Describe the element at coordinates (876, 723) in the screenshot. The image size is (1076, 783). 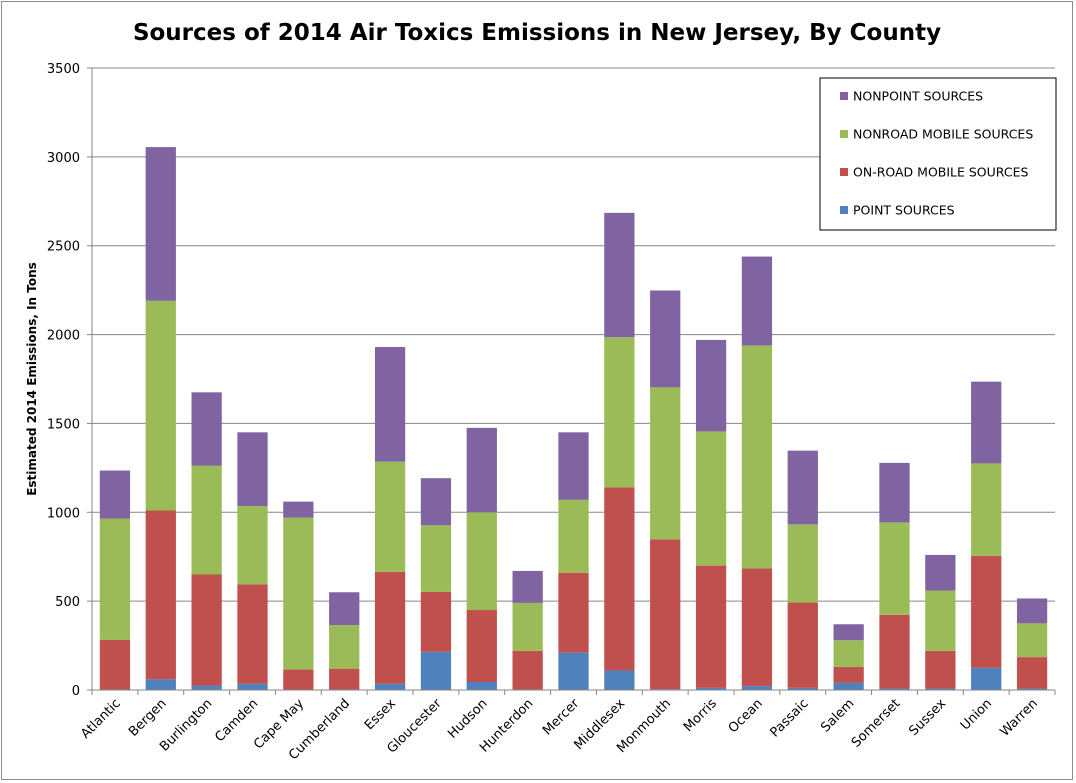
I see `x-tick-label: Somerset` at that location.